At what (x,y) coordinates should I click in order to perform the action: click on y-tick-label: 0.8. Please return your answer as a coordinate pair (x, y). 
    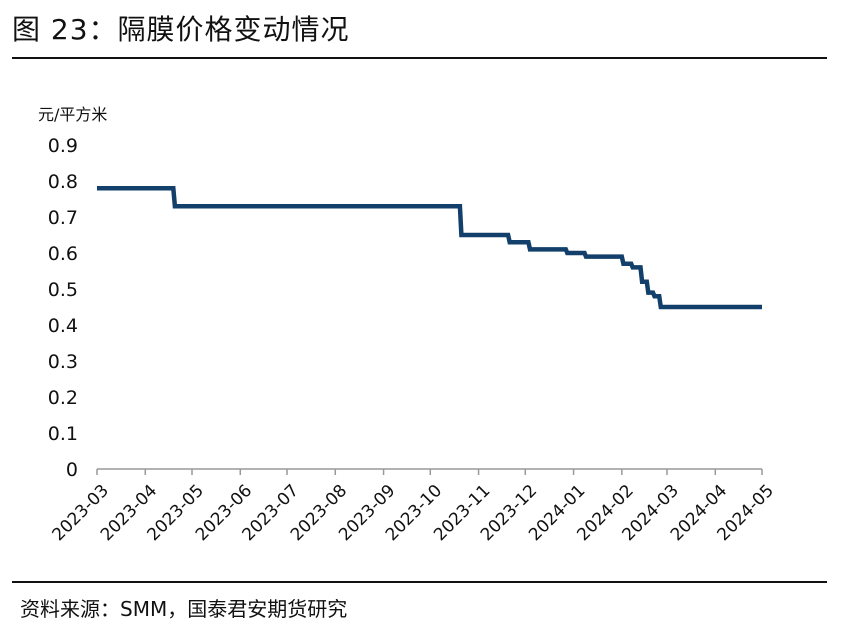
    Looking at the image, I should click on (63, 182).